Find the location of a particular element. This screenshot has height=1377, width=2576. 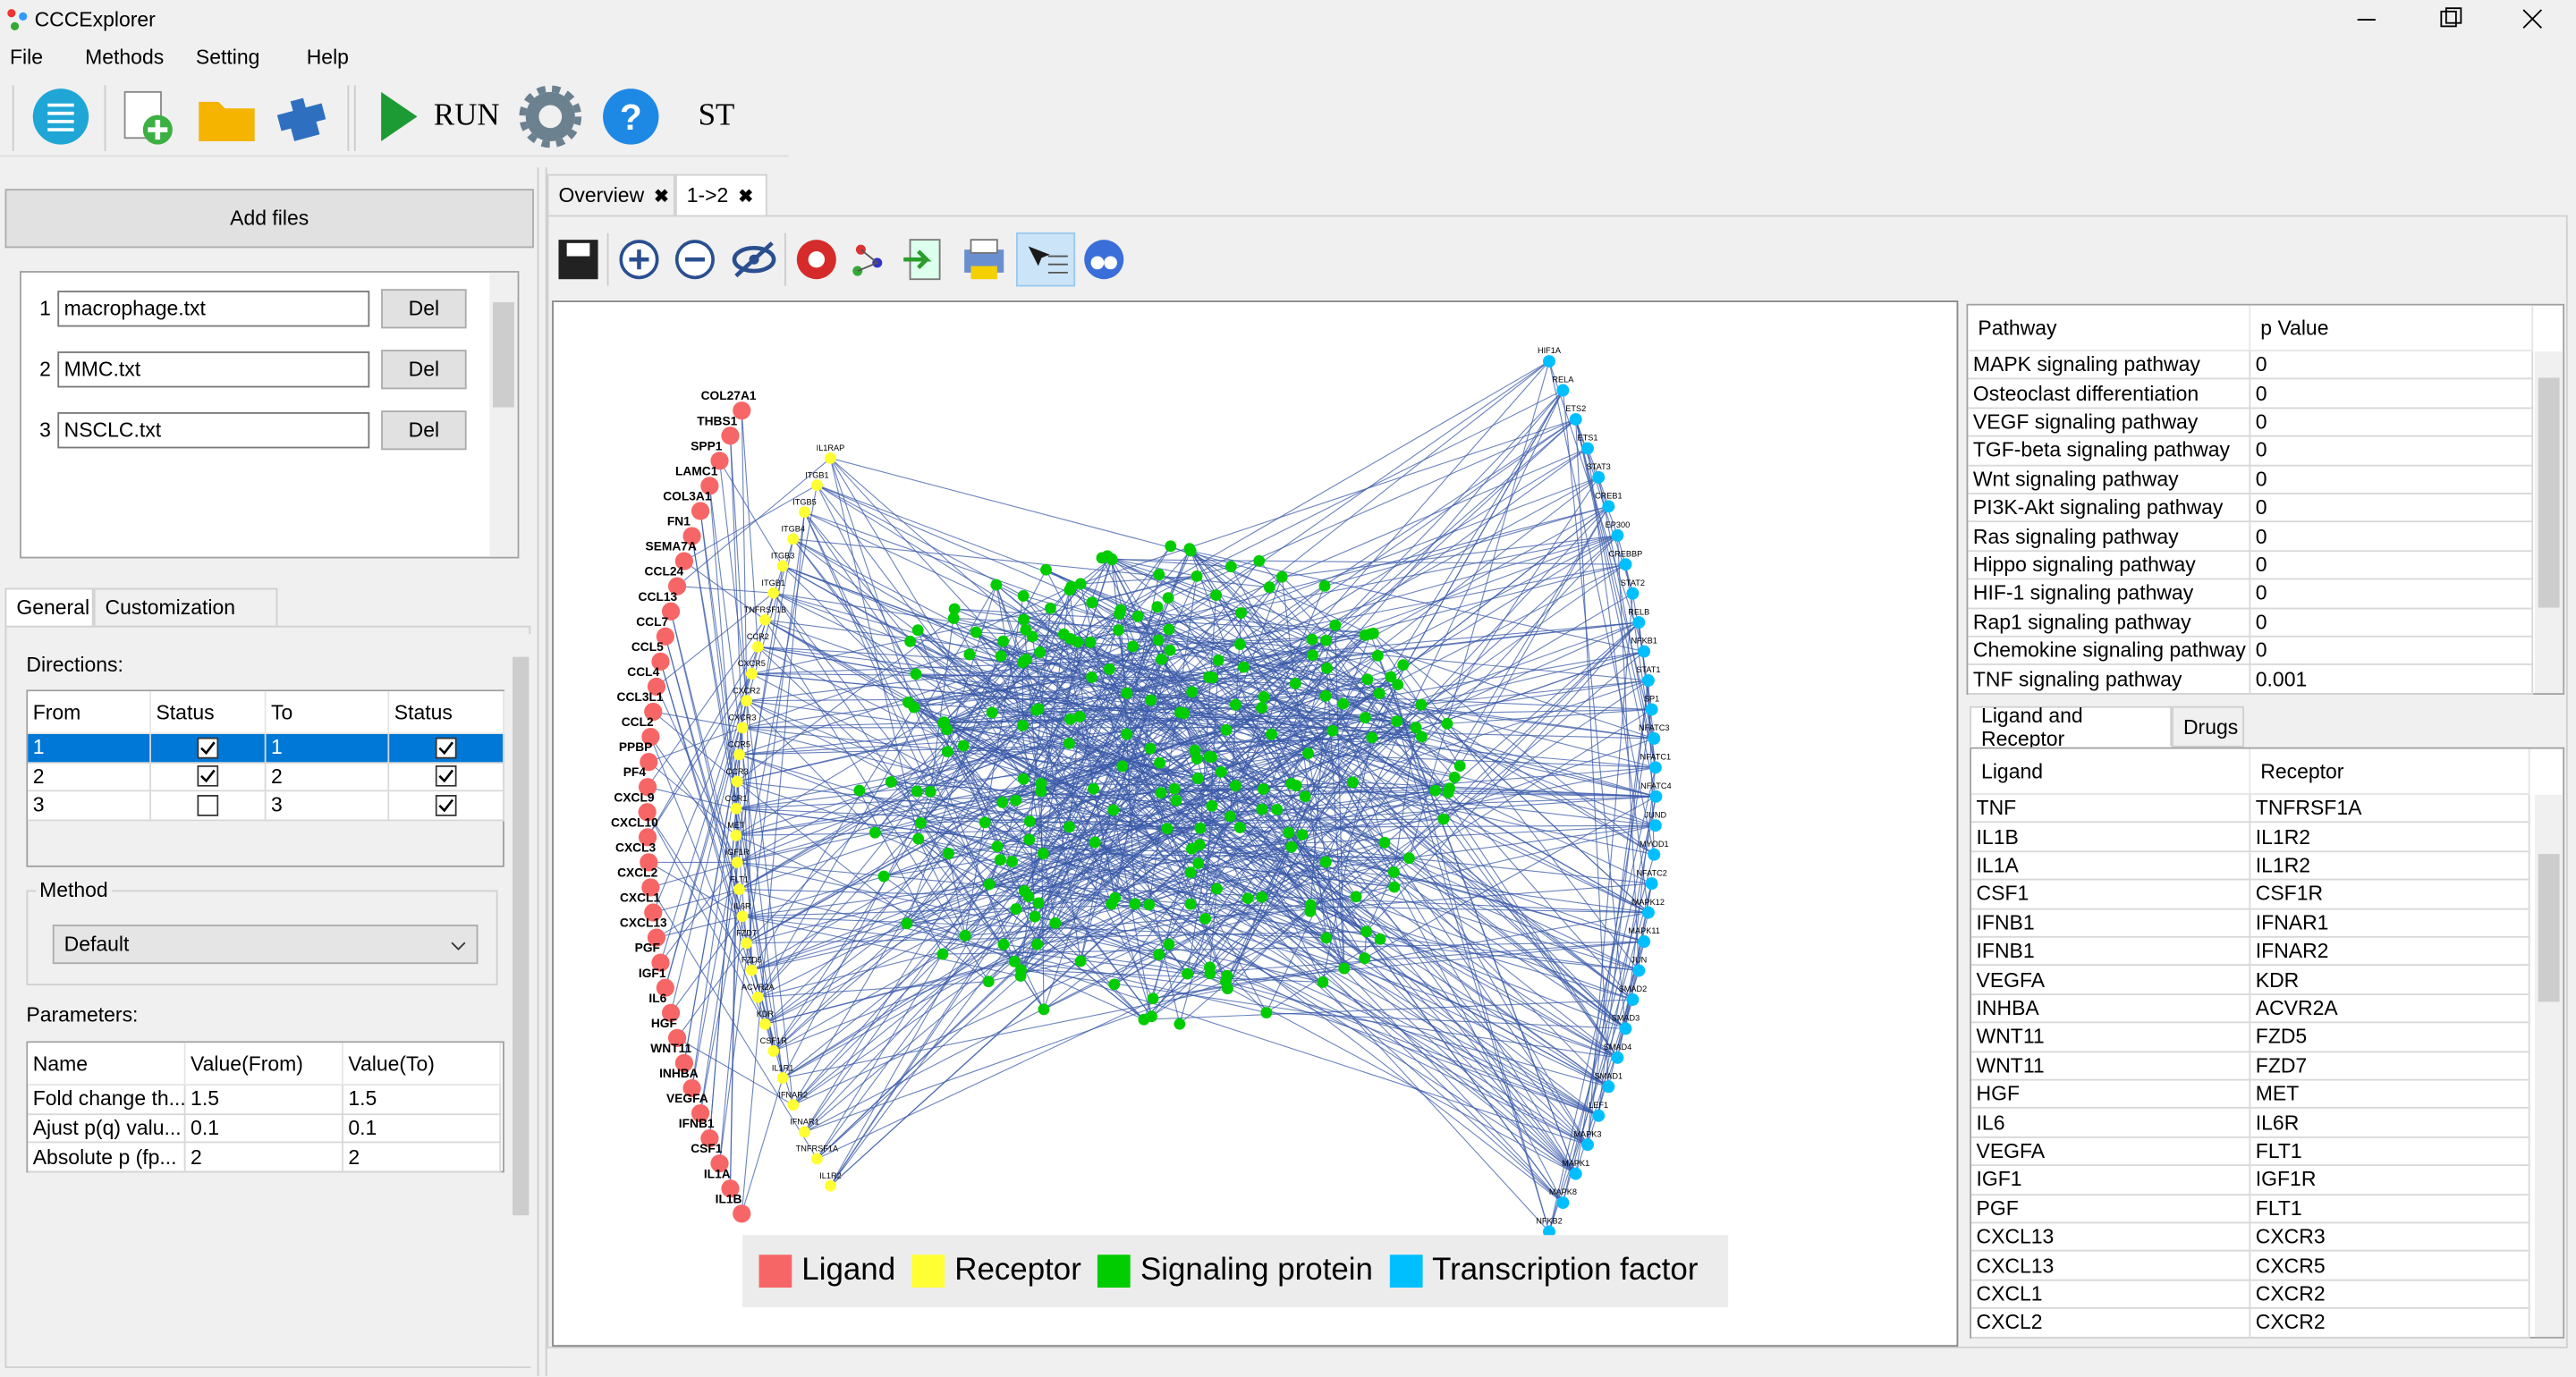

icon-print is located at coordinates (984, 259).